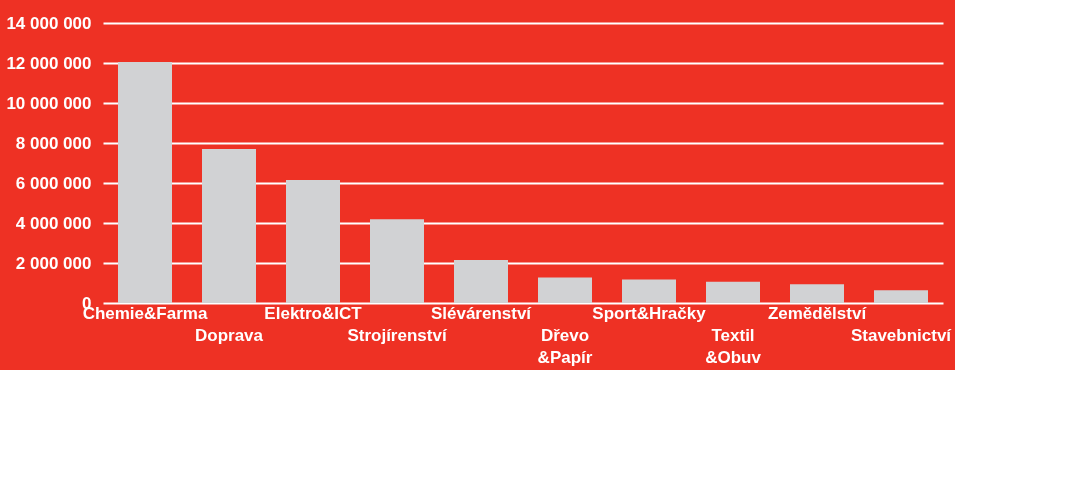 This screenshot has width=1070, height=477. What do you see at coordinates (229, 335) in the screenshot?
I see `x-tick-label: Doprava` at bounding box center [229, 335].